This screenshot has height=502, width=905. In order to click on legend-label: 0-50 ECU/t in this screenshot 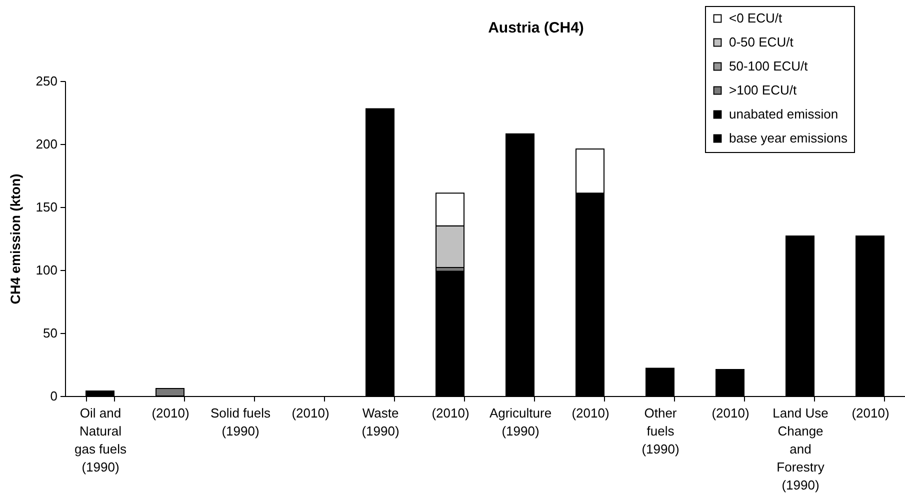, I will do `click(761, 42)`.